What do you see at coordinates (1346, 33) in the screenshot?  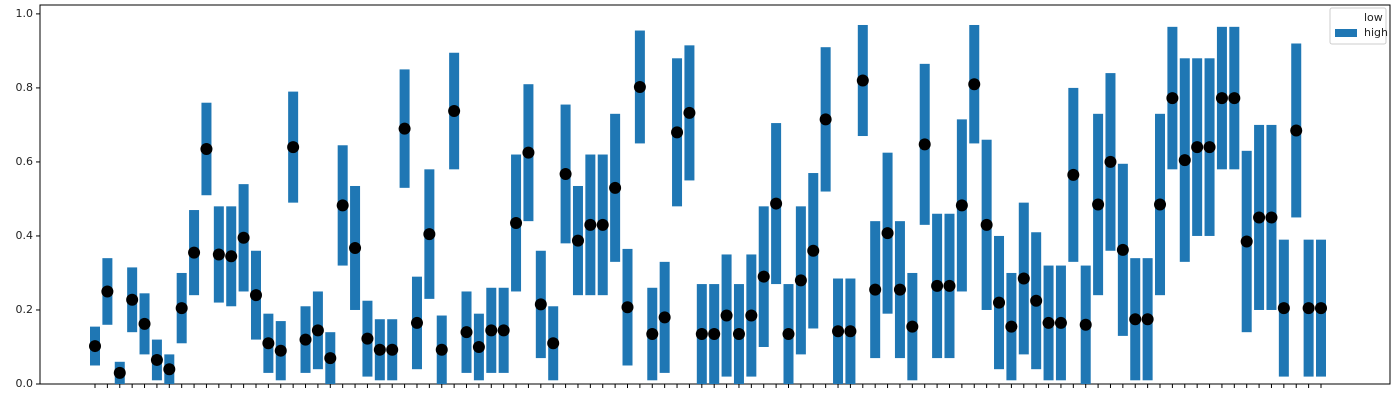 I see `legend-swatch` at bounding box center [1346, 33].